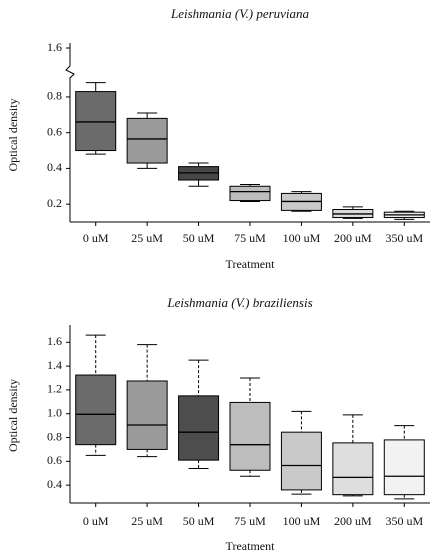 The width and height of the screenshot is (447, 560). I want to click on y-tick-label: 1.4, so click(54, 365).